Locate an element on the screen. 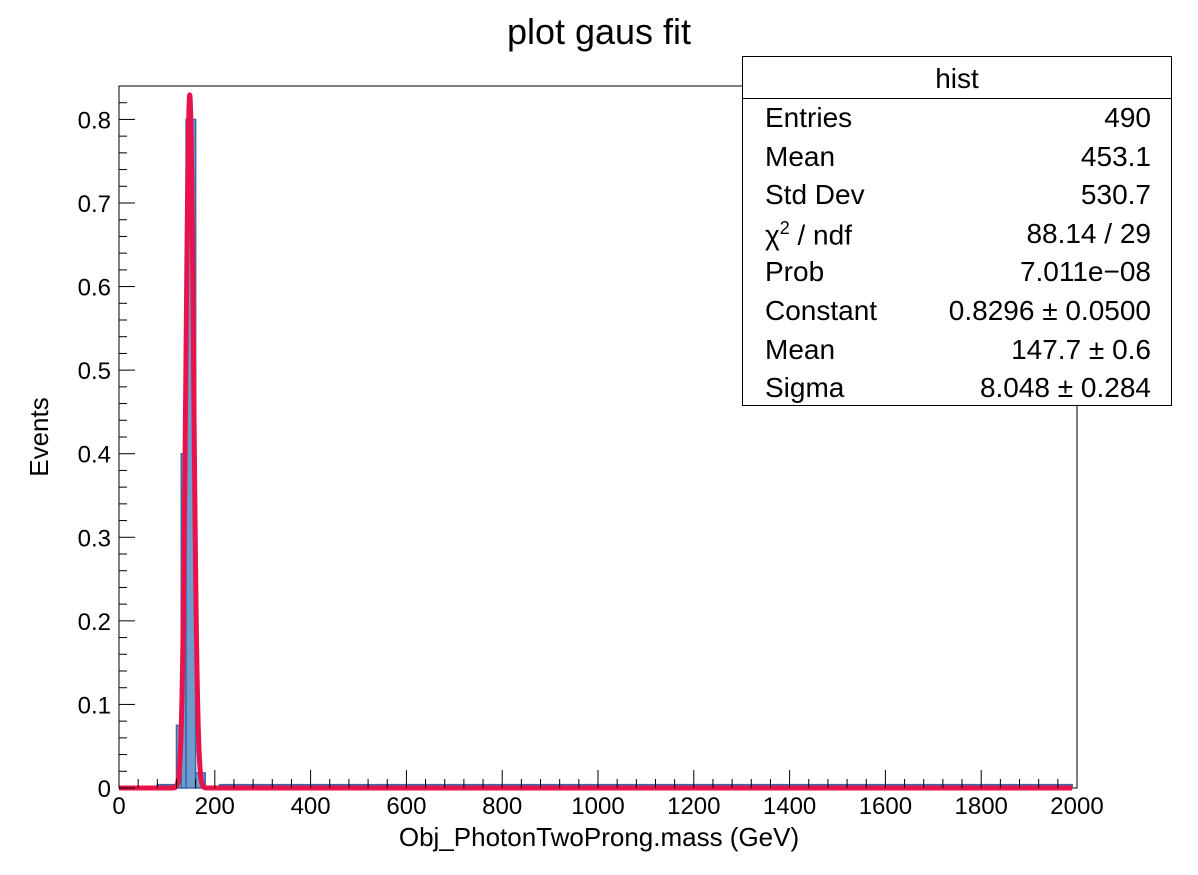  stats-label: Std Dev is located at coordinates (815, 195).